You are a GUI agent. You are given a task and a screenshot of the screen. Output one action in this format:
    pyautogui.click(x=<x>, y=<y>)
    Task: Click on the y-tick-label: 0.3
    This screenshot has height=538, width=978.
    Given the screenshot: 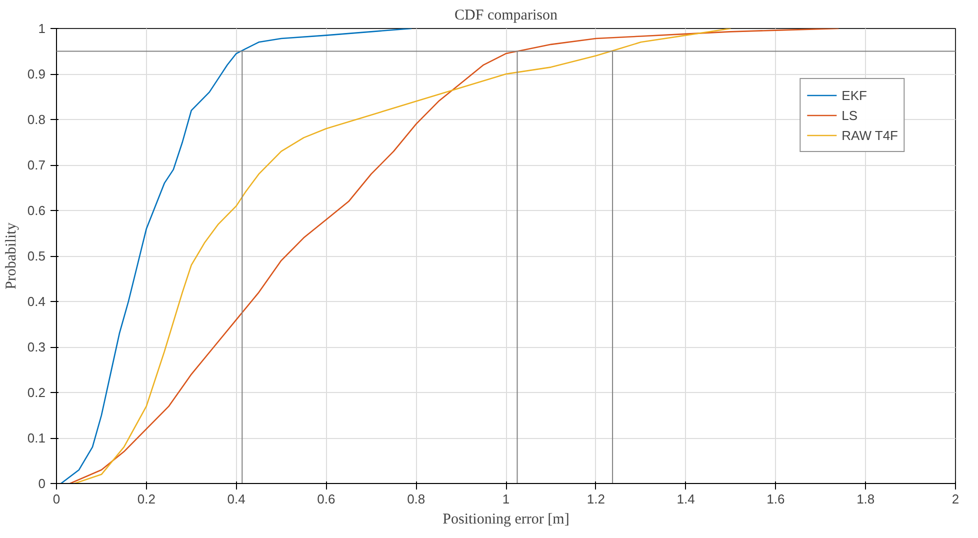 What is the action you would take?
    pyautogui.click(x=36, y=347)
    